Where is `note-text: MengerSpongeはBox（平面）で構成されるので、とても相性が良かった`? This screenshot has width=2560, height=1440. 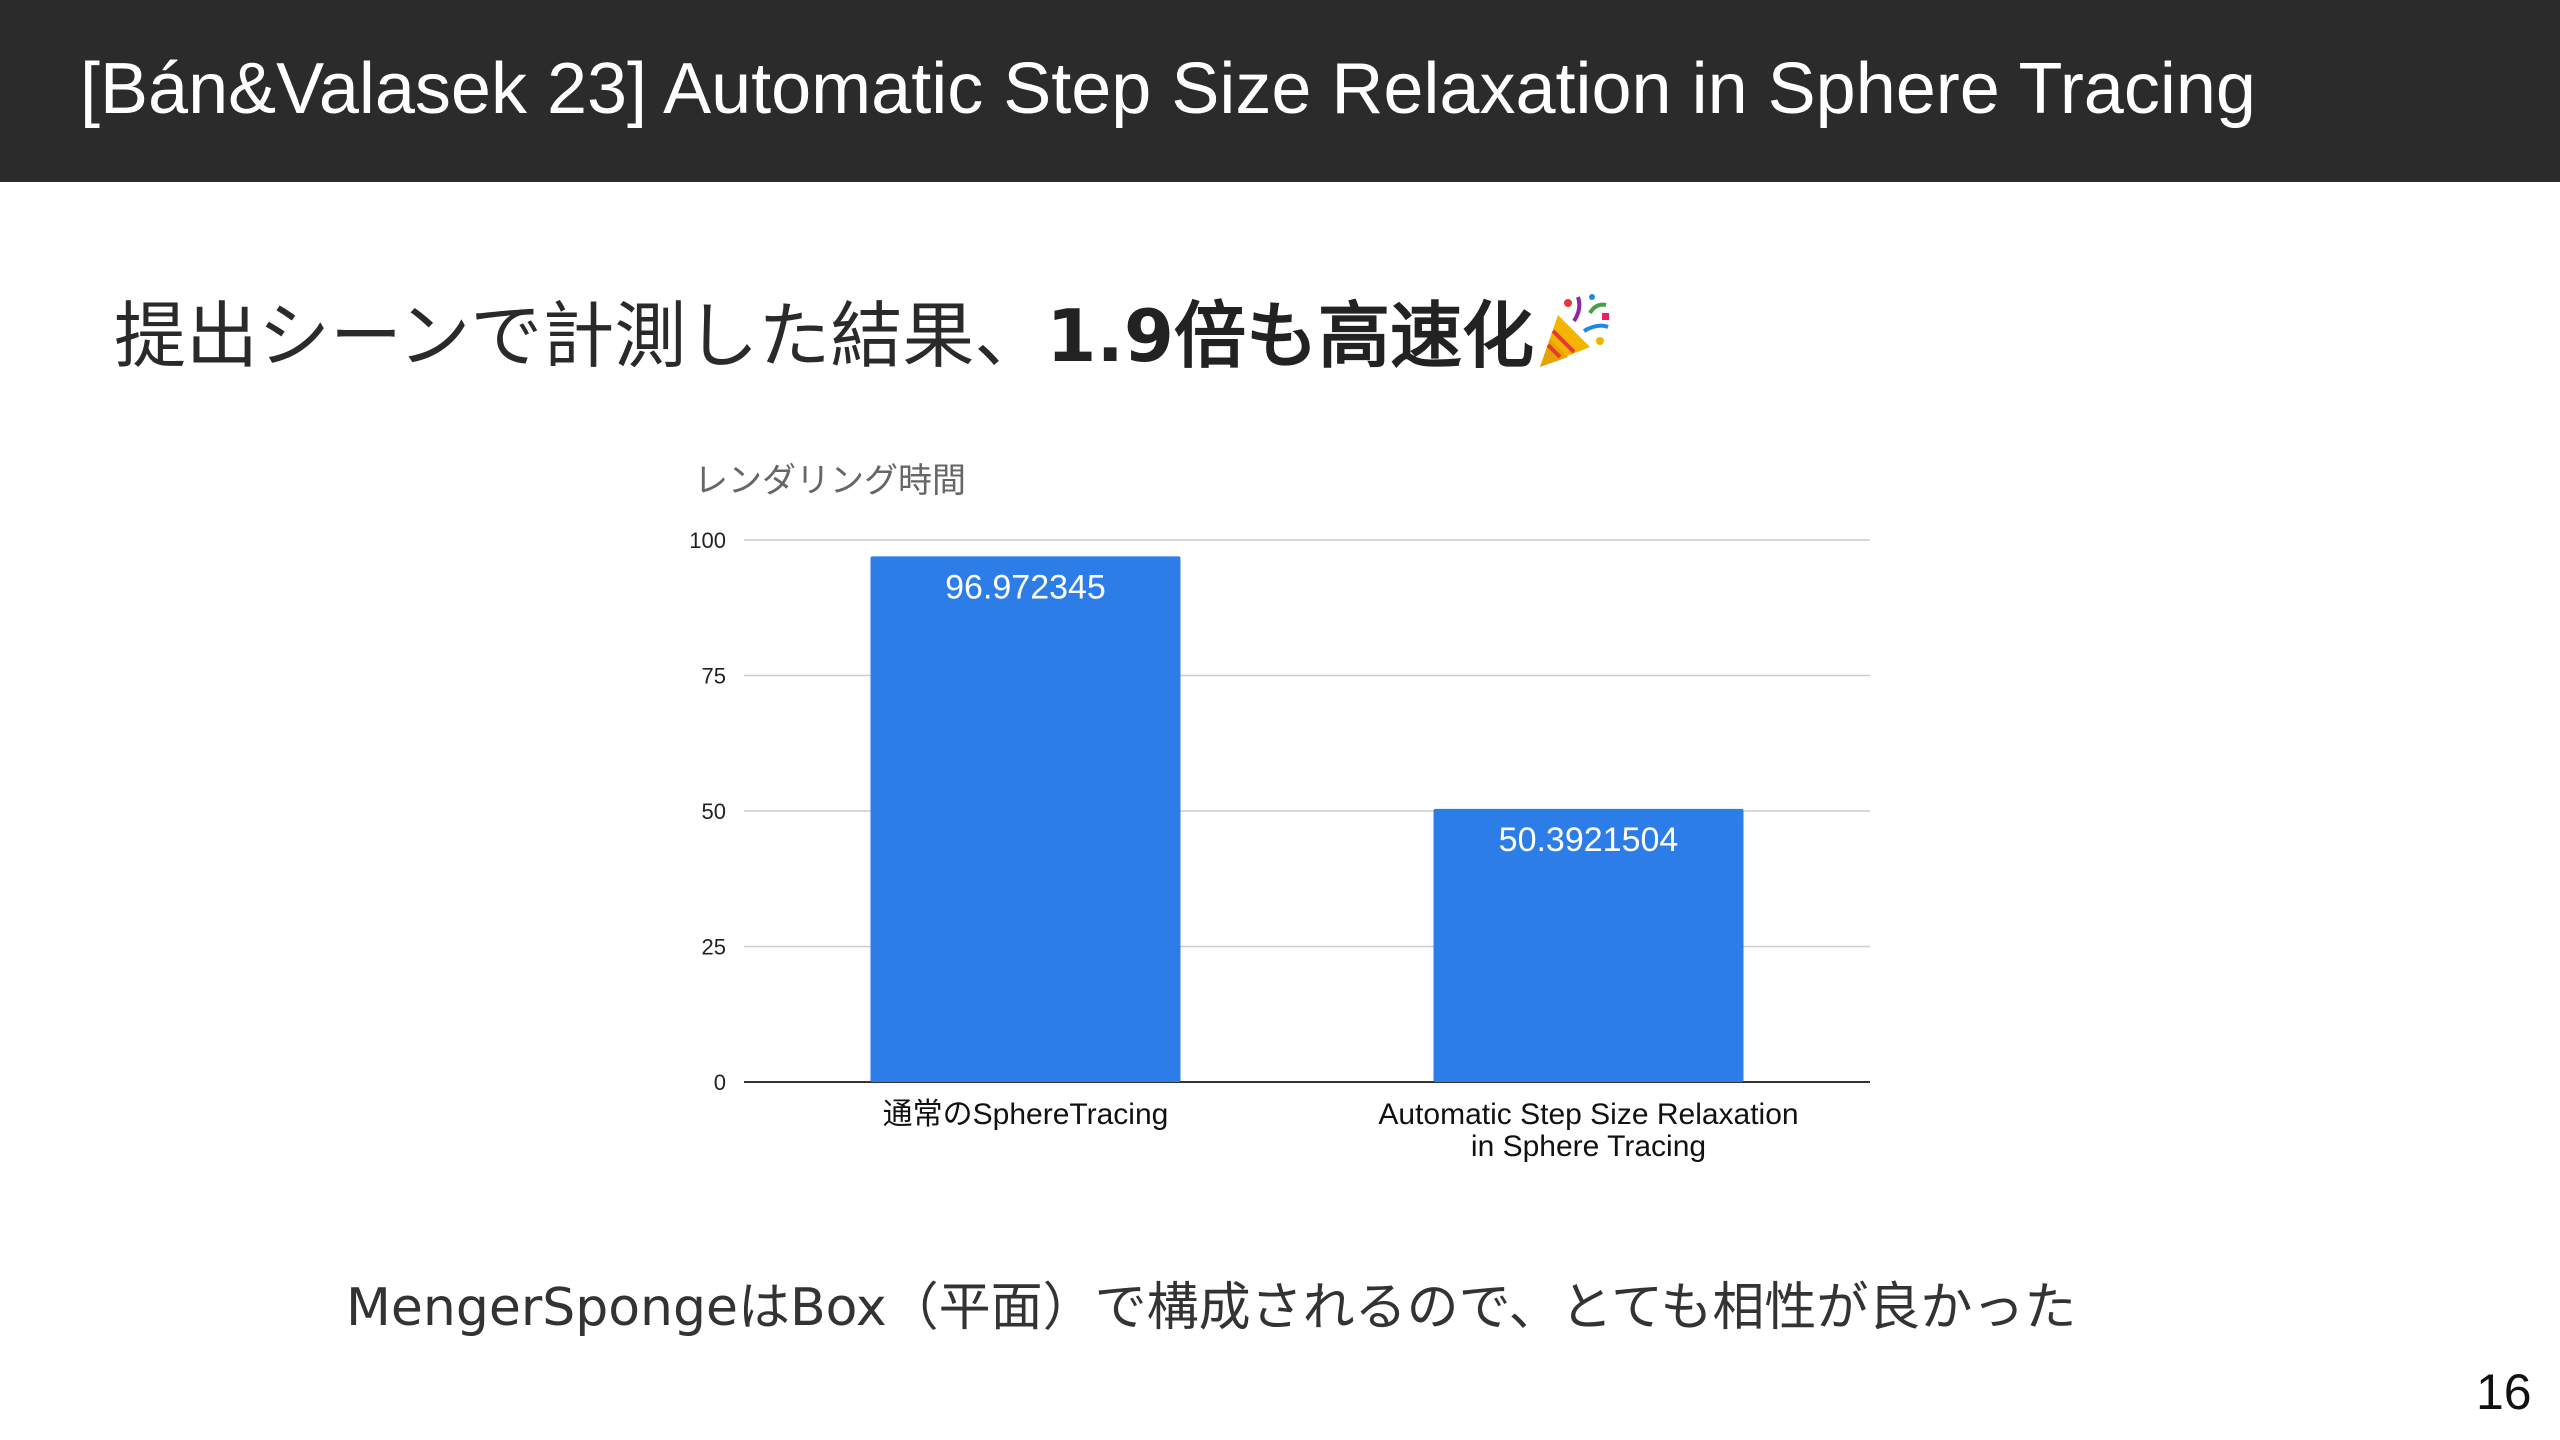
note-text: MengerSpongeはBox（平面）で構成されるので、とても相性が良かった is located at coordinates (1211, 1308).